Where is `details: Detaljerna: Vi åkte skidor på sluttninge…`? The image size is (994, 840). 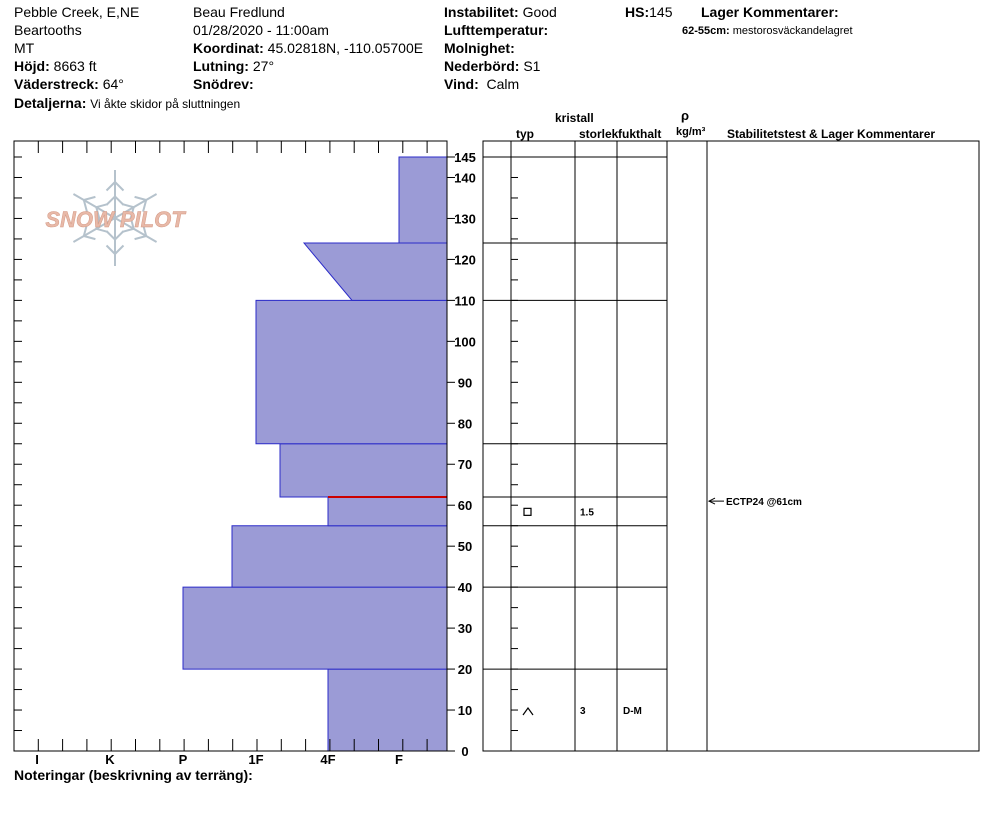 details: Detaljerna: Vi åkte skidor på sluttninge… is located at coordinates (127, 103).